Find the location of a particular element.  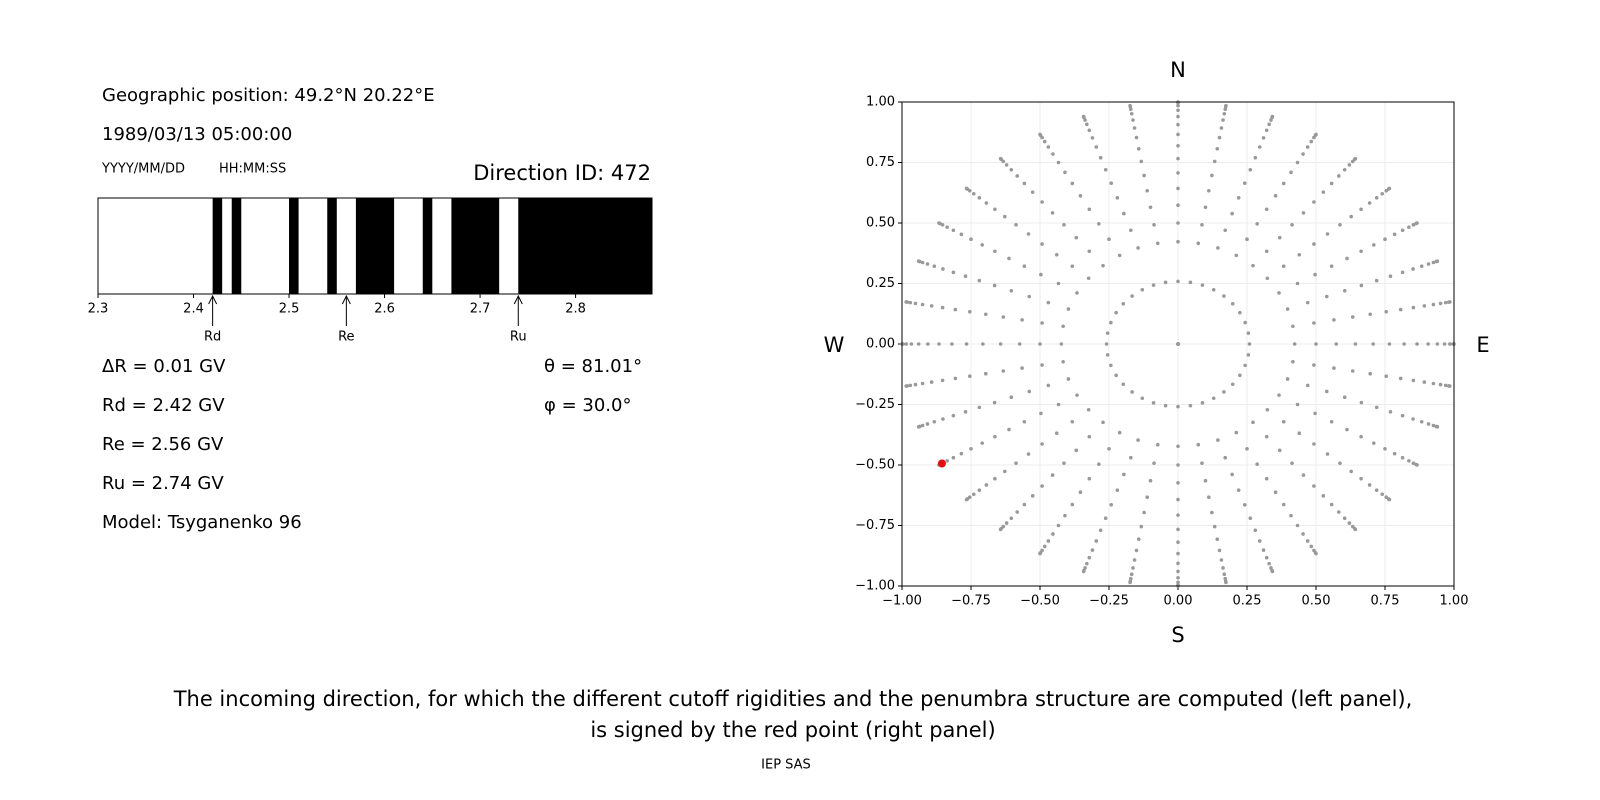

geo-position: Geographic position: 49.2°N 20.22°E is located at coordinates (268, 95).